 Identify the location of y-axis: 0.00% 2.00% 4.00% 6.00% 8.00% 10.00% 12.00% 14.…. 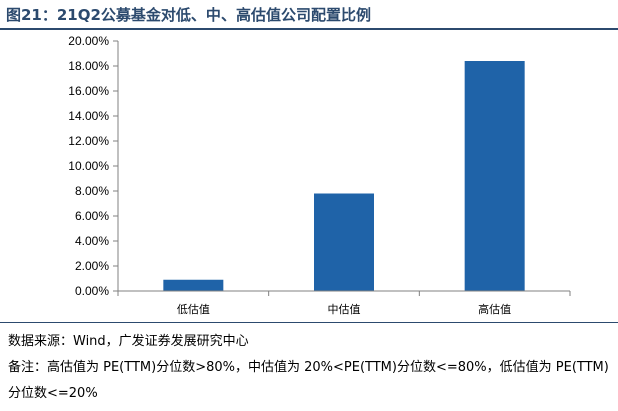
(93, 166).